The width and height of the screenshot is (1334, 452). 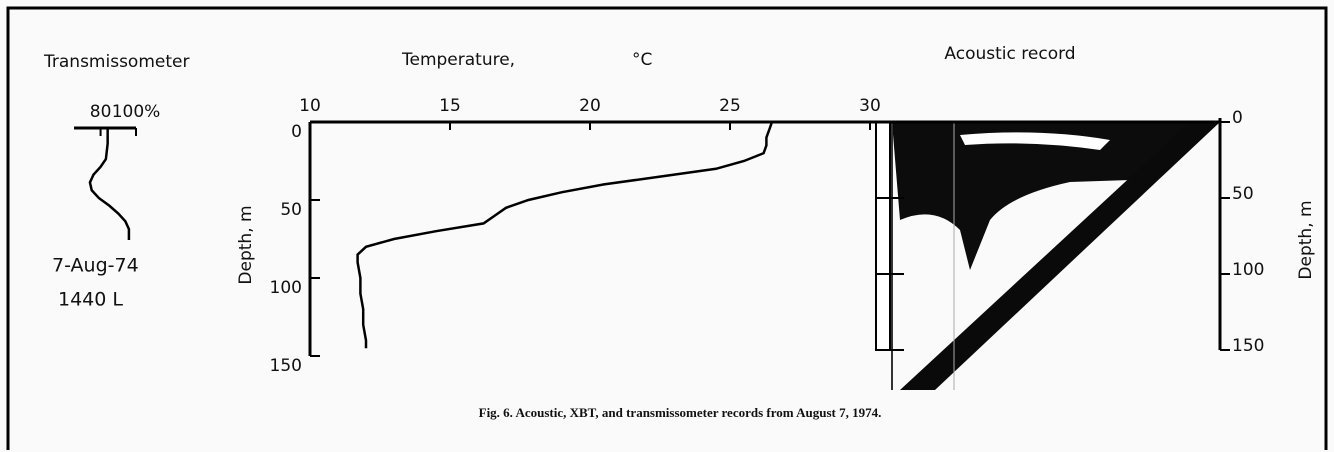 What do you see at coordinates (642, 60) in the screenshot?
I see `x-axis-label: °C` at bounding box center [642, 60].